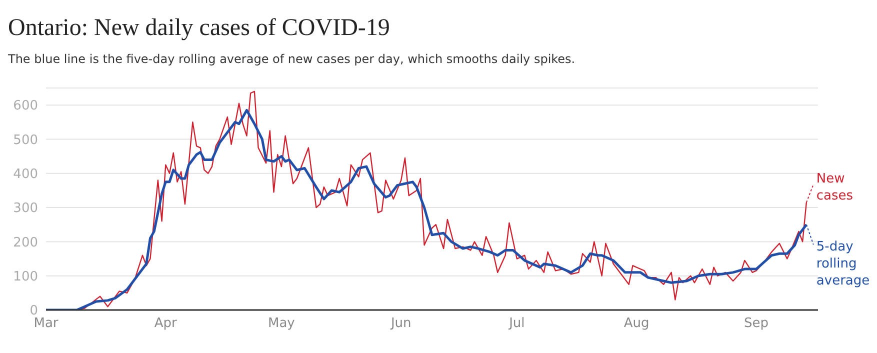 Image resolution: width=877 pixels, height=353 pixels. What do you see at coordinates (292, 59) in the screenshot?
I see `chart-subtitle: The blue line is the five-day rolling average of new cases per day, which smooths daily spikes.` at bounding box center [292, 59].